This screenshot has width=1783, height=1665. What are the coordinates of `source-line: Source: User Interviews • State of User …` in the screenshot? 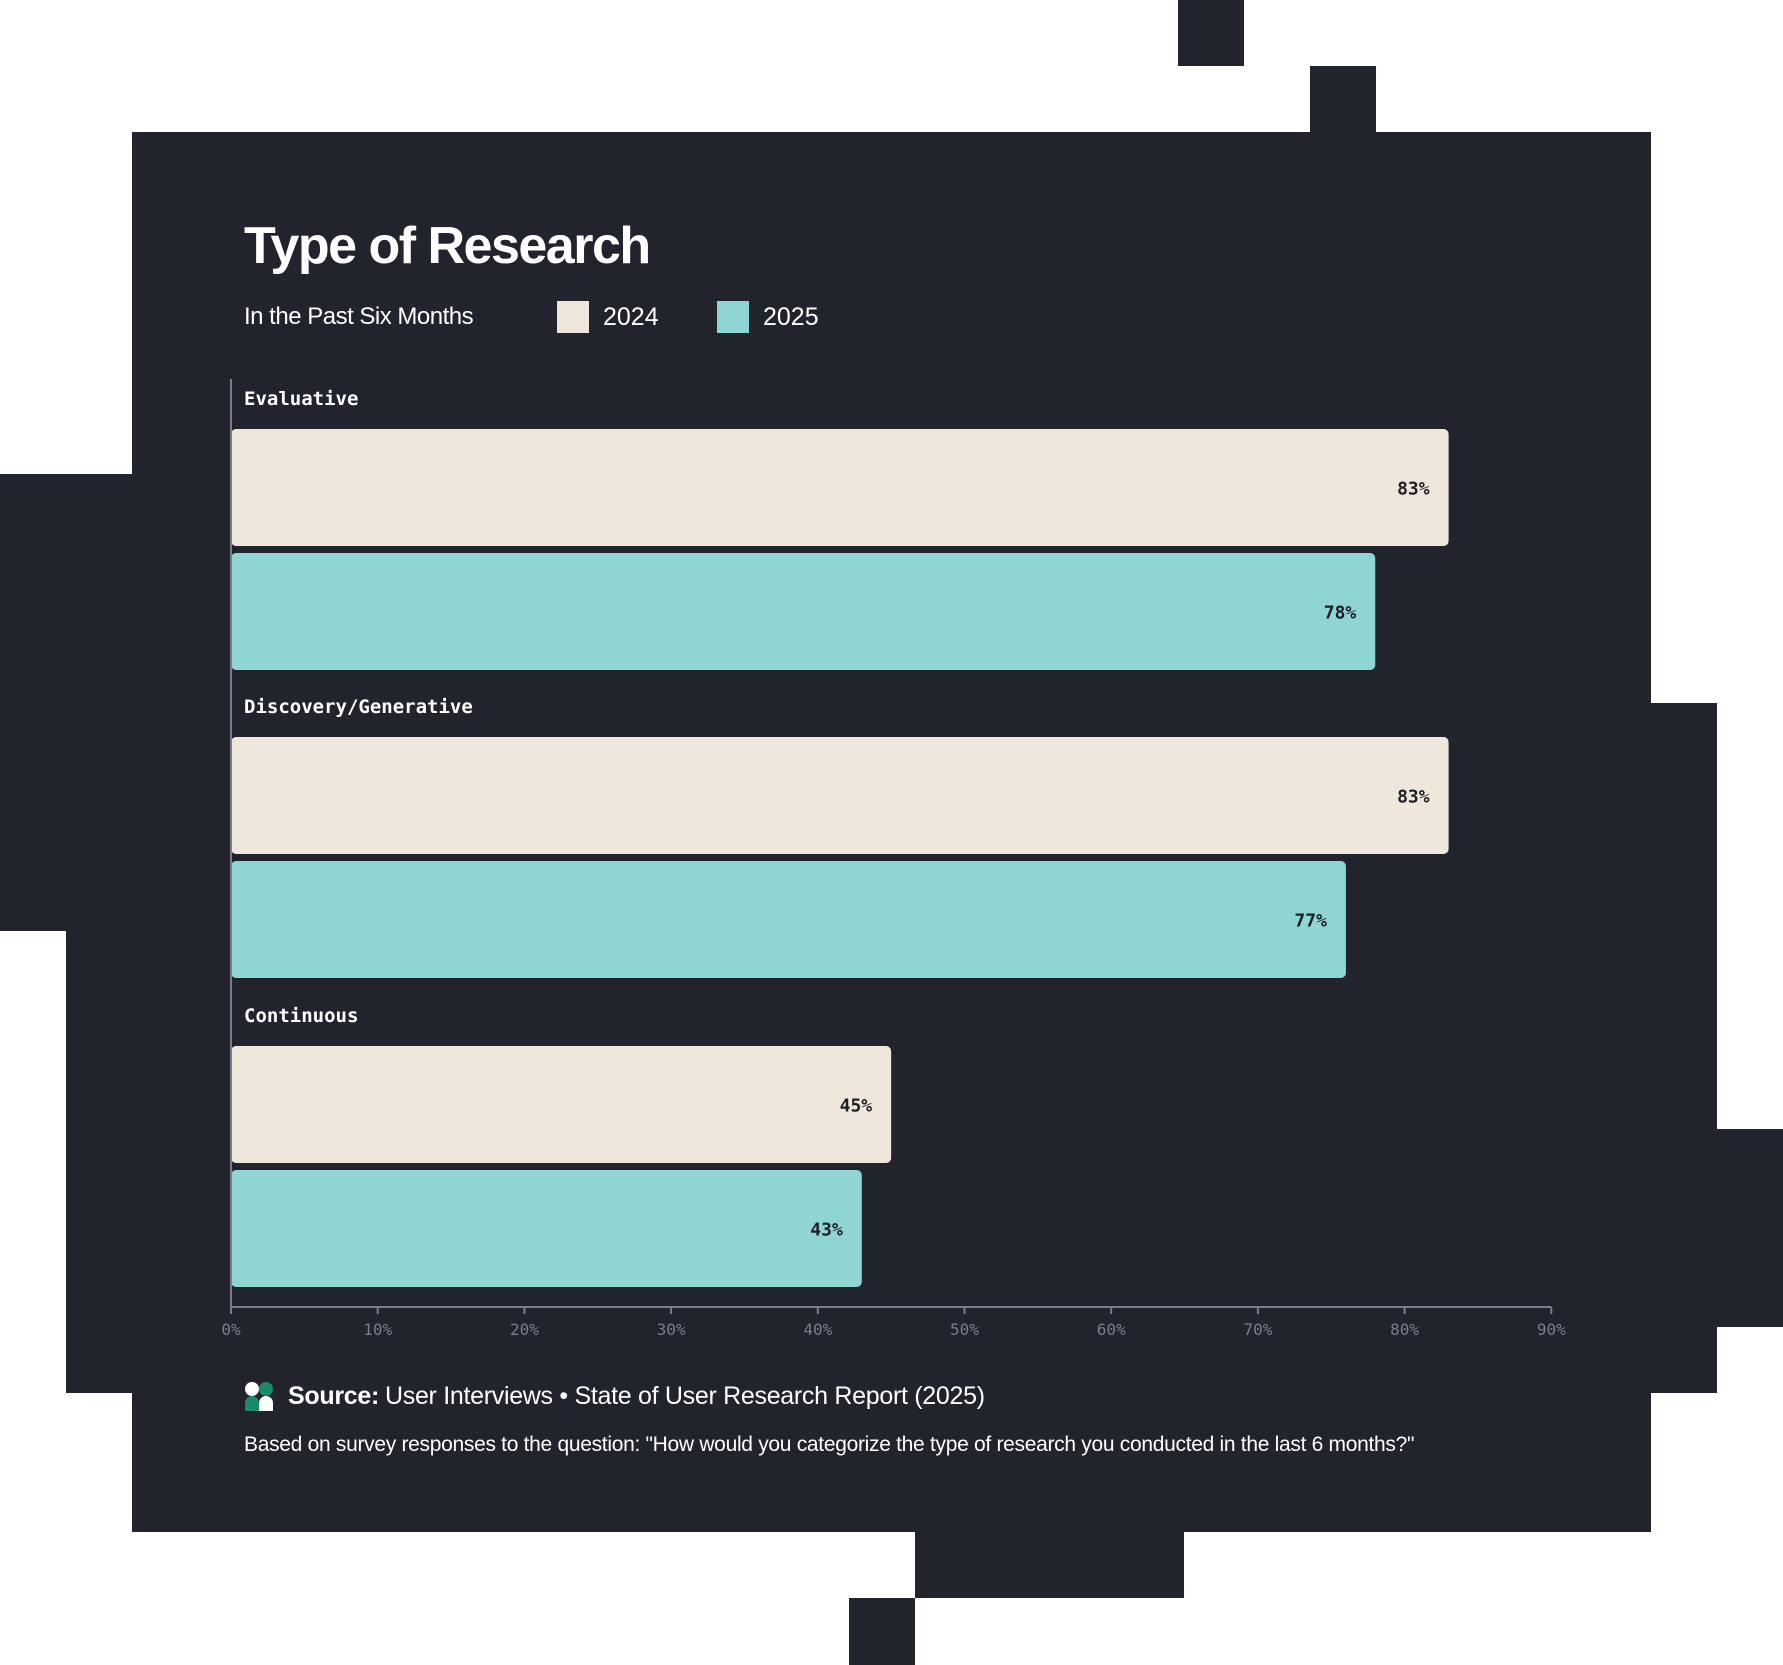 It's located at (614, 1396).